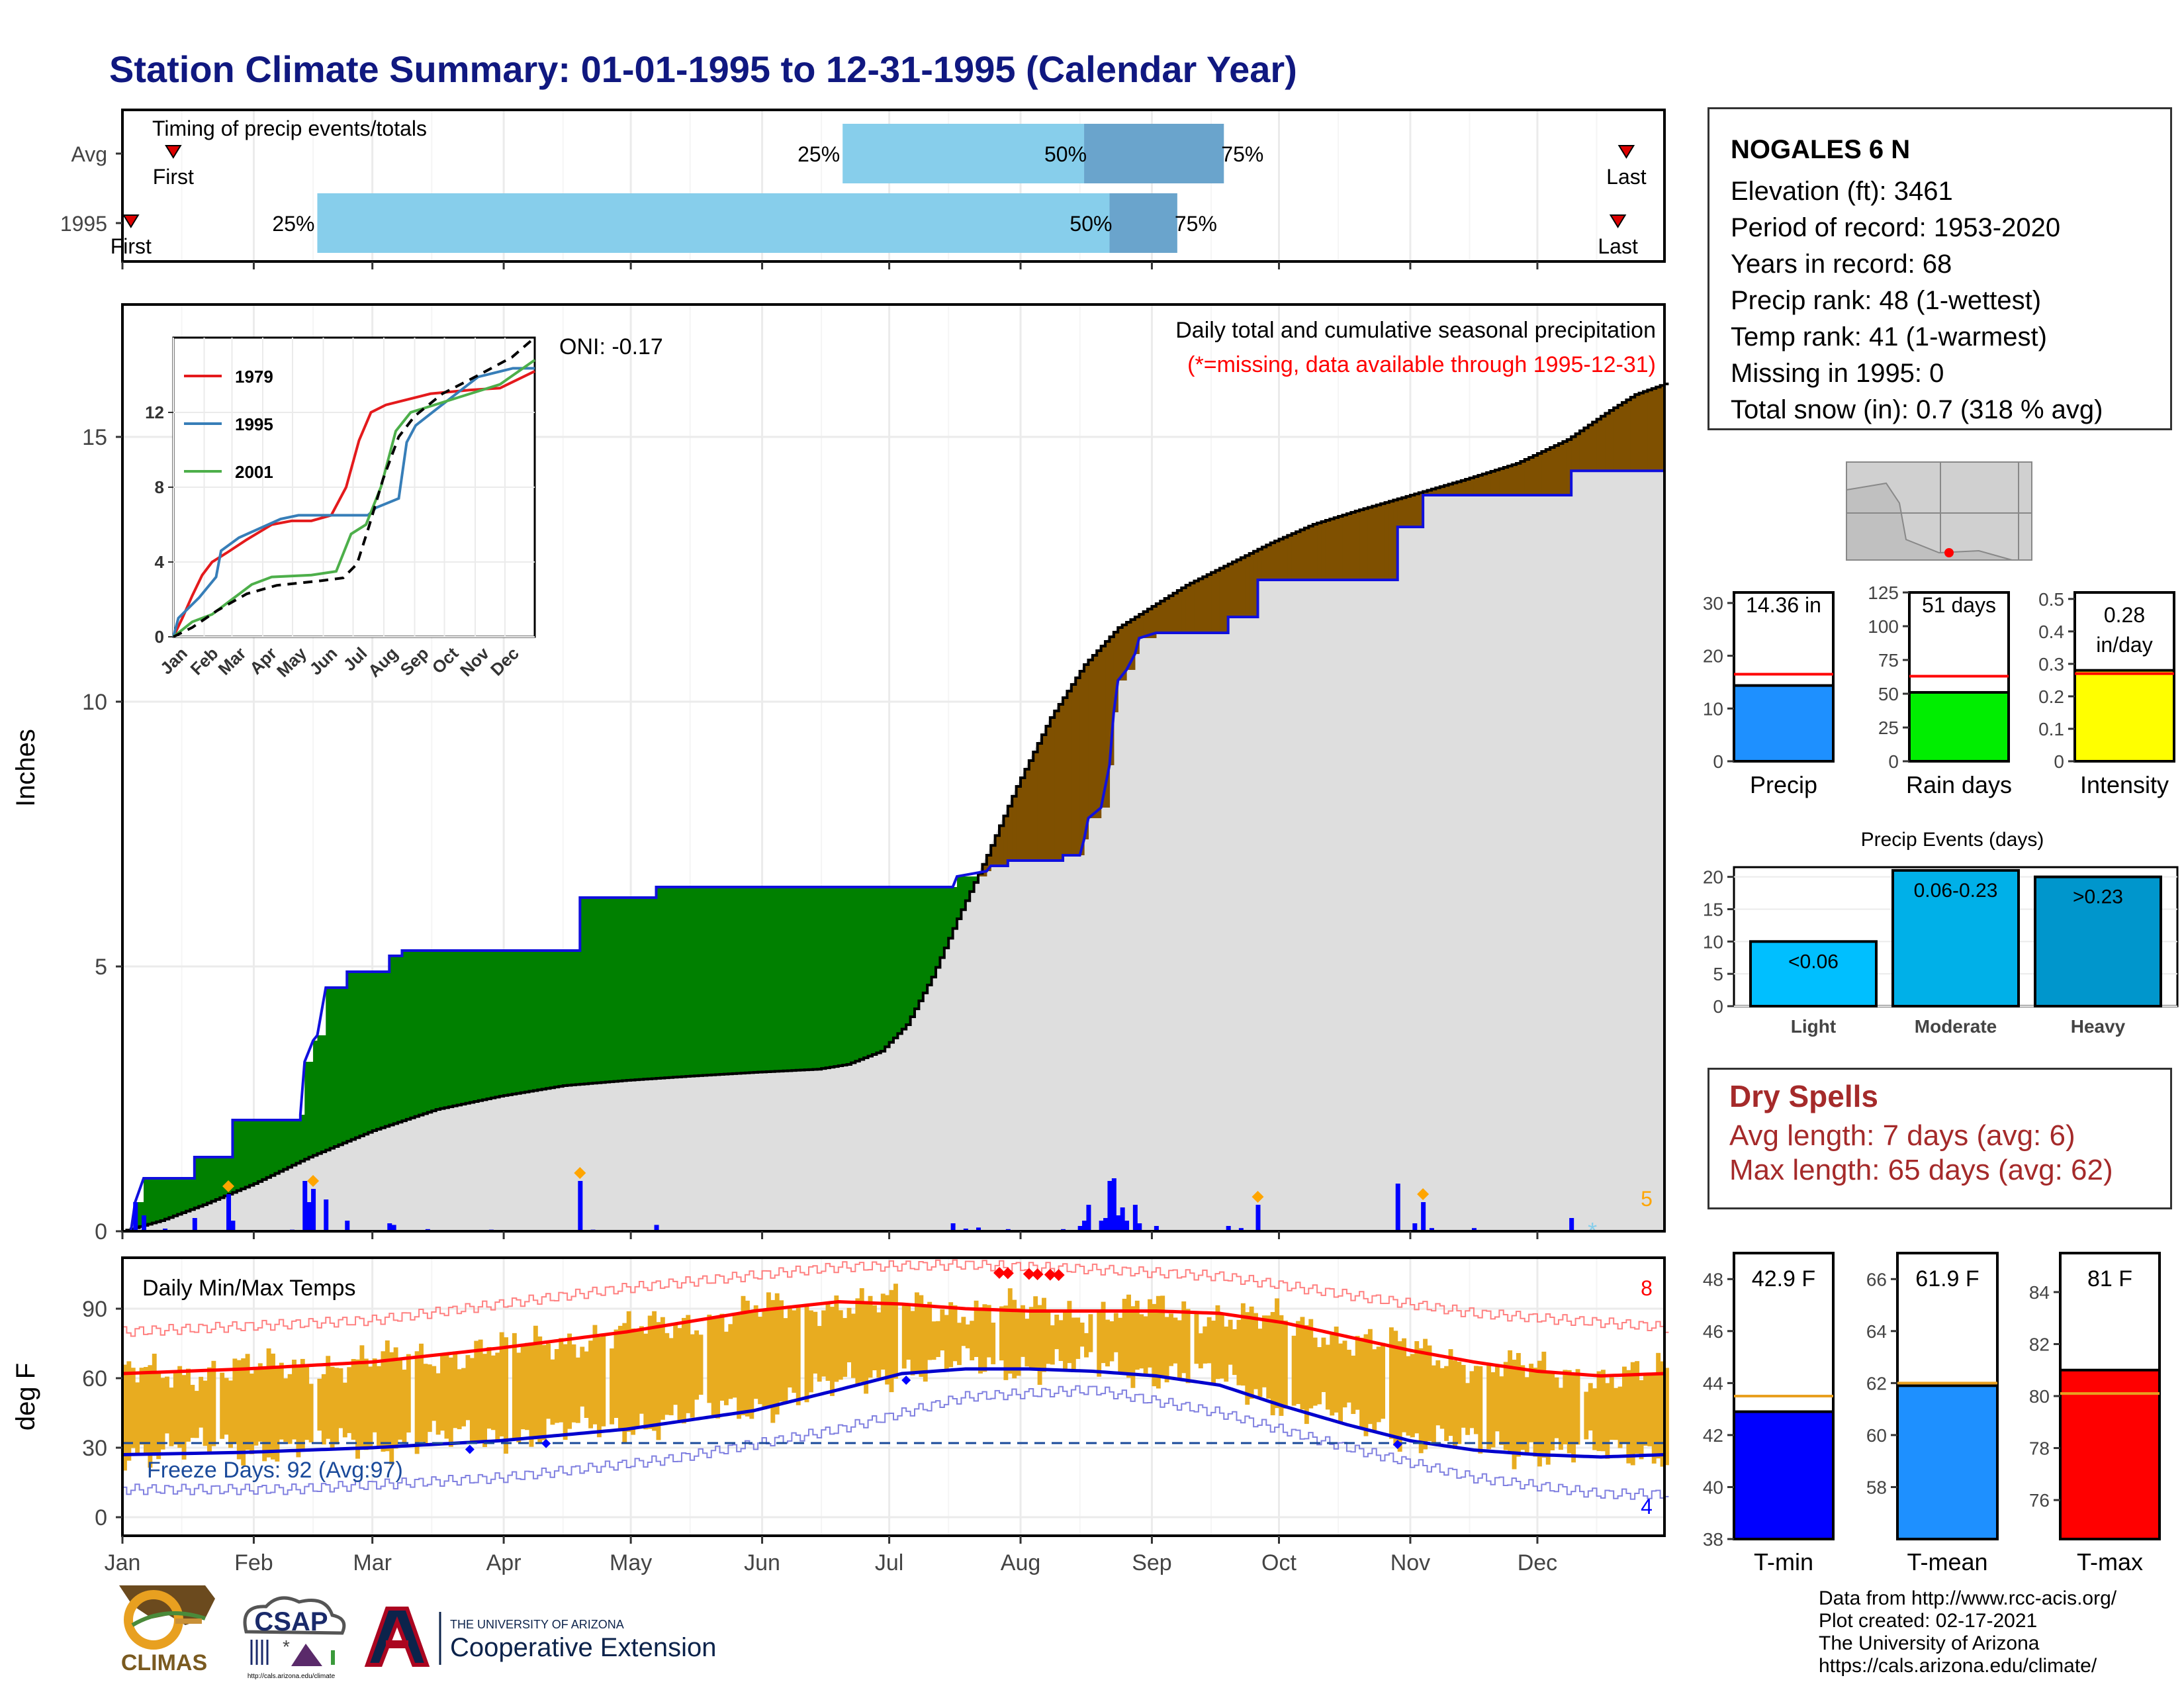  I want to click on first-event-marker, so click(131, 221).